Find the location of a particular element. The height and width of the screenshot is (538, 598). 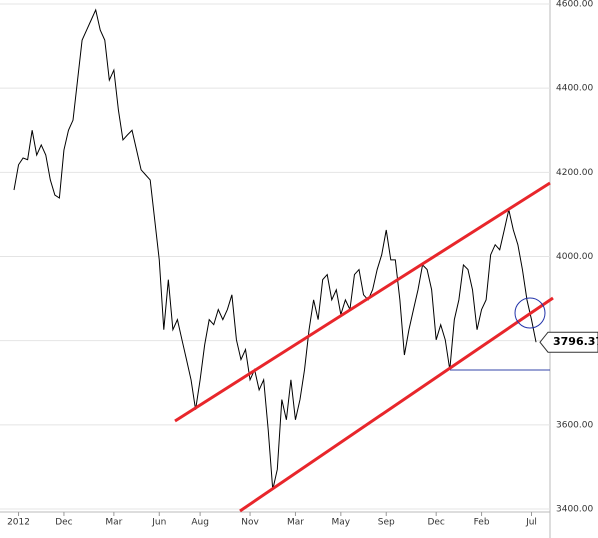

y-tick-label: 4400.00 is located at coordinates (574, 89).